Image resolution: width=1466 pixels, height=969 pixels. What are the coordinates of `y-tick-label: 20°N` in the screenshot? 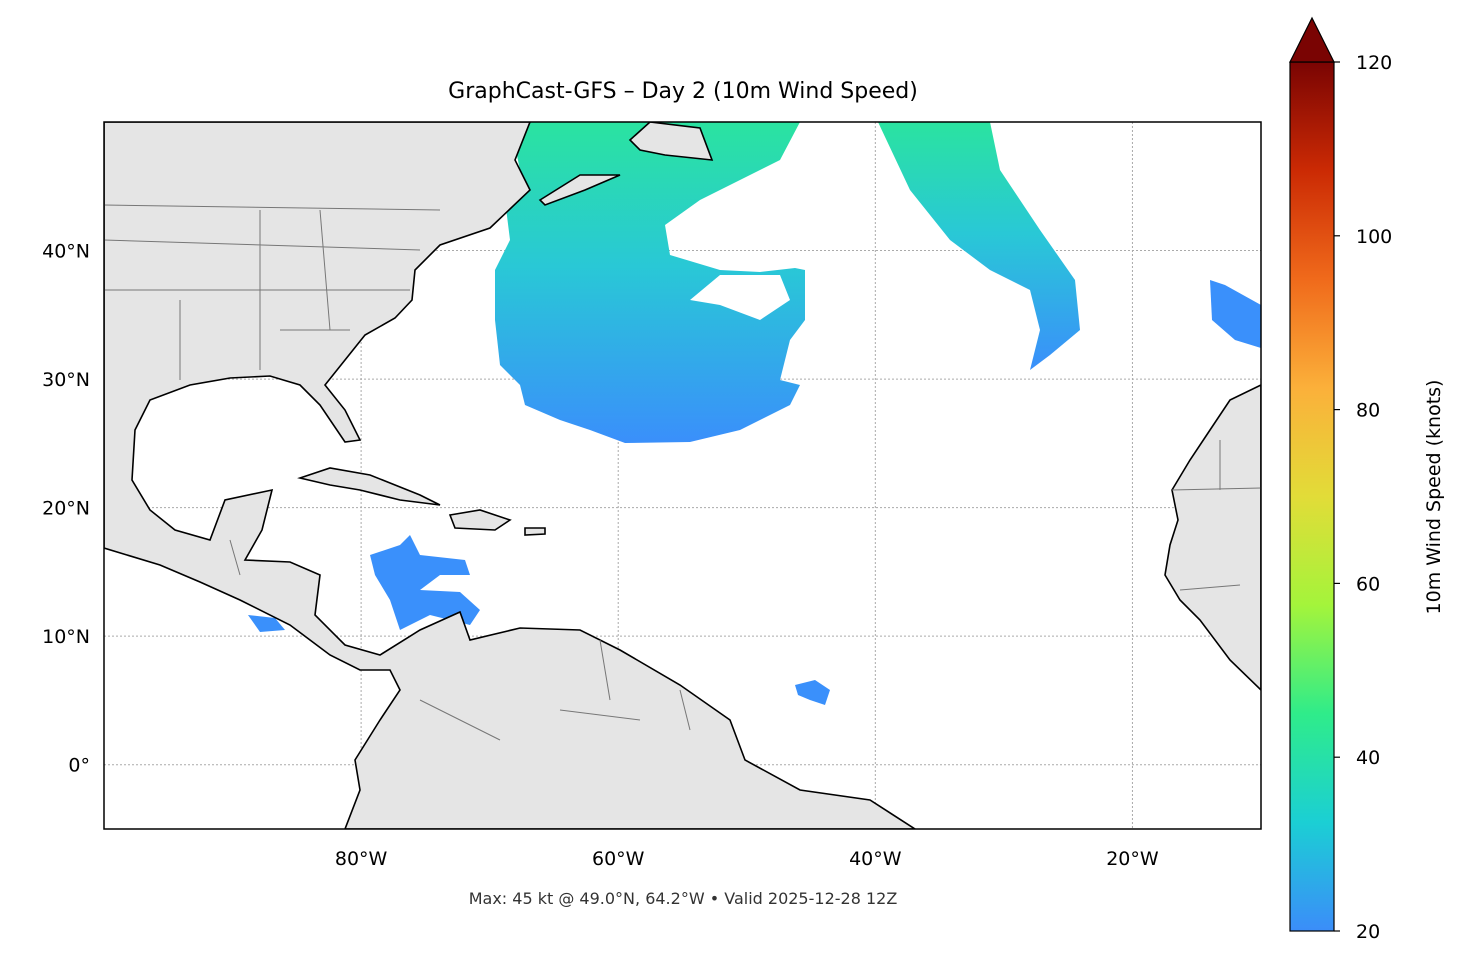 It's located at (66, 509).